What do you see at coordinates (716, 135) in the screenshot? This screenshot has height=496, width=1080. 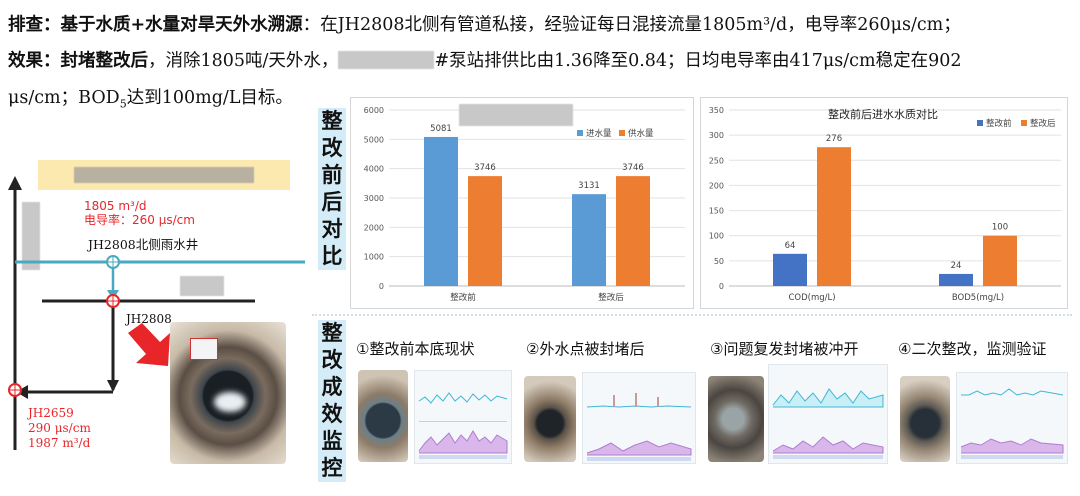 I see `y-tick-label: 300` at bounding box center [716, 135].